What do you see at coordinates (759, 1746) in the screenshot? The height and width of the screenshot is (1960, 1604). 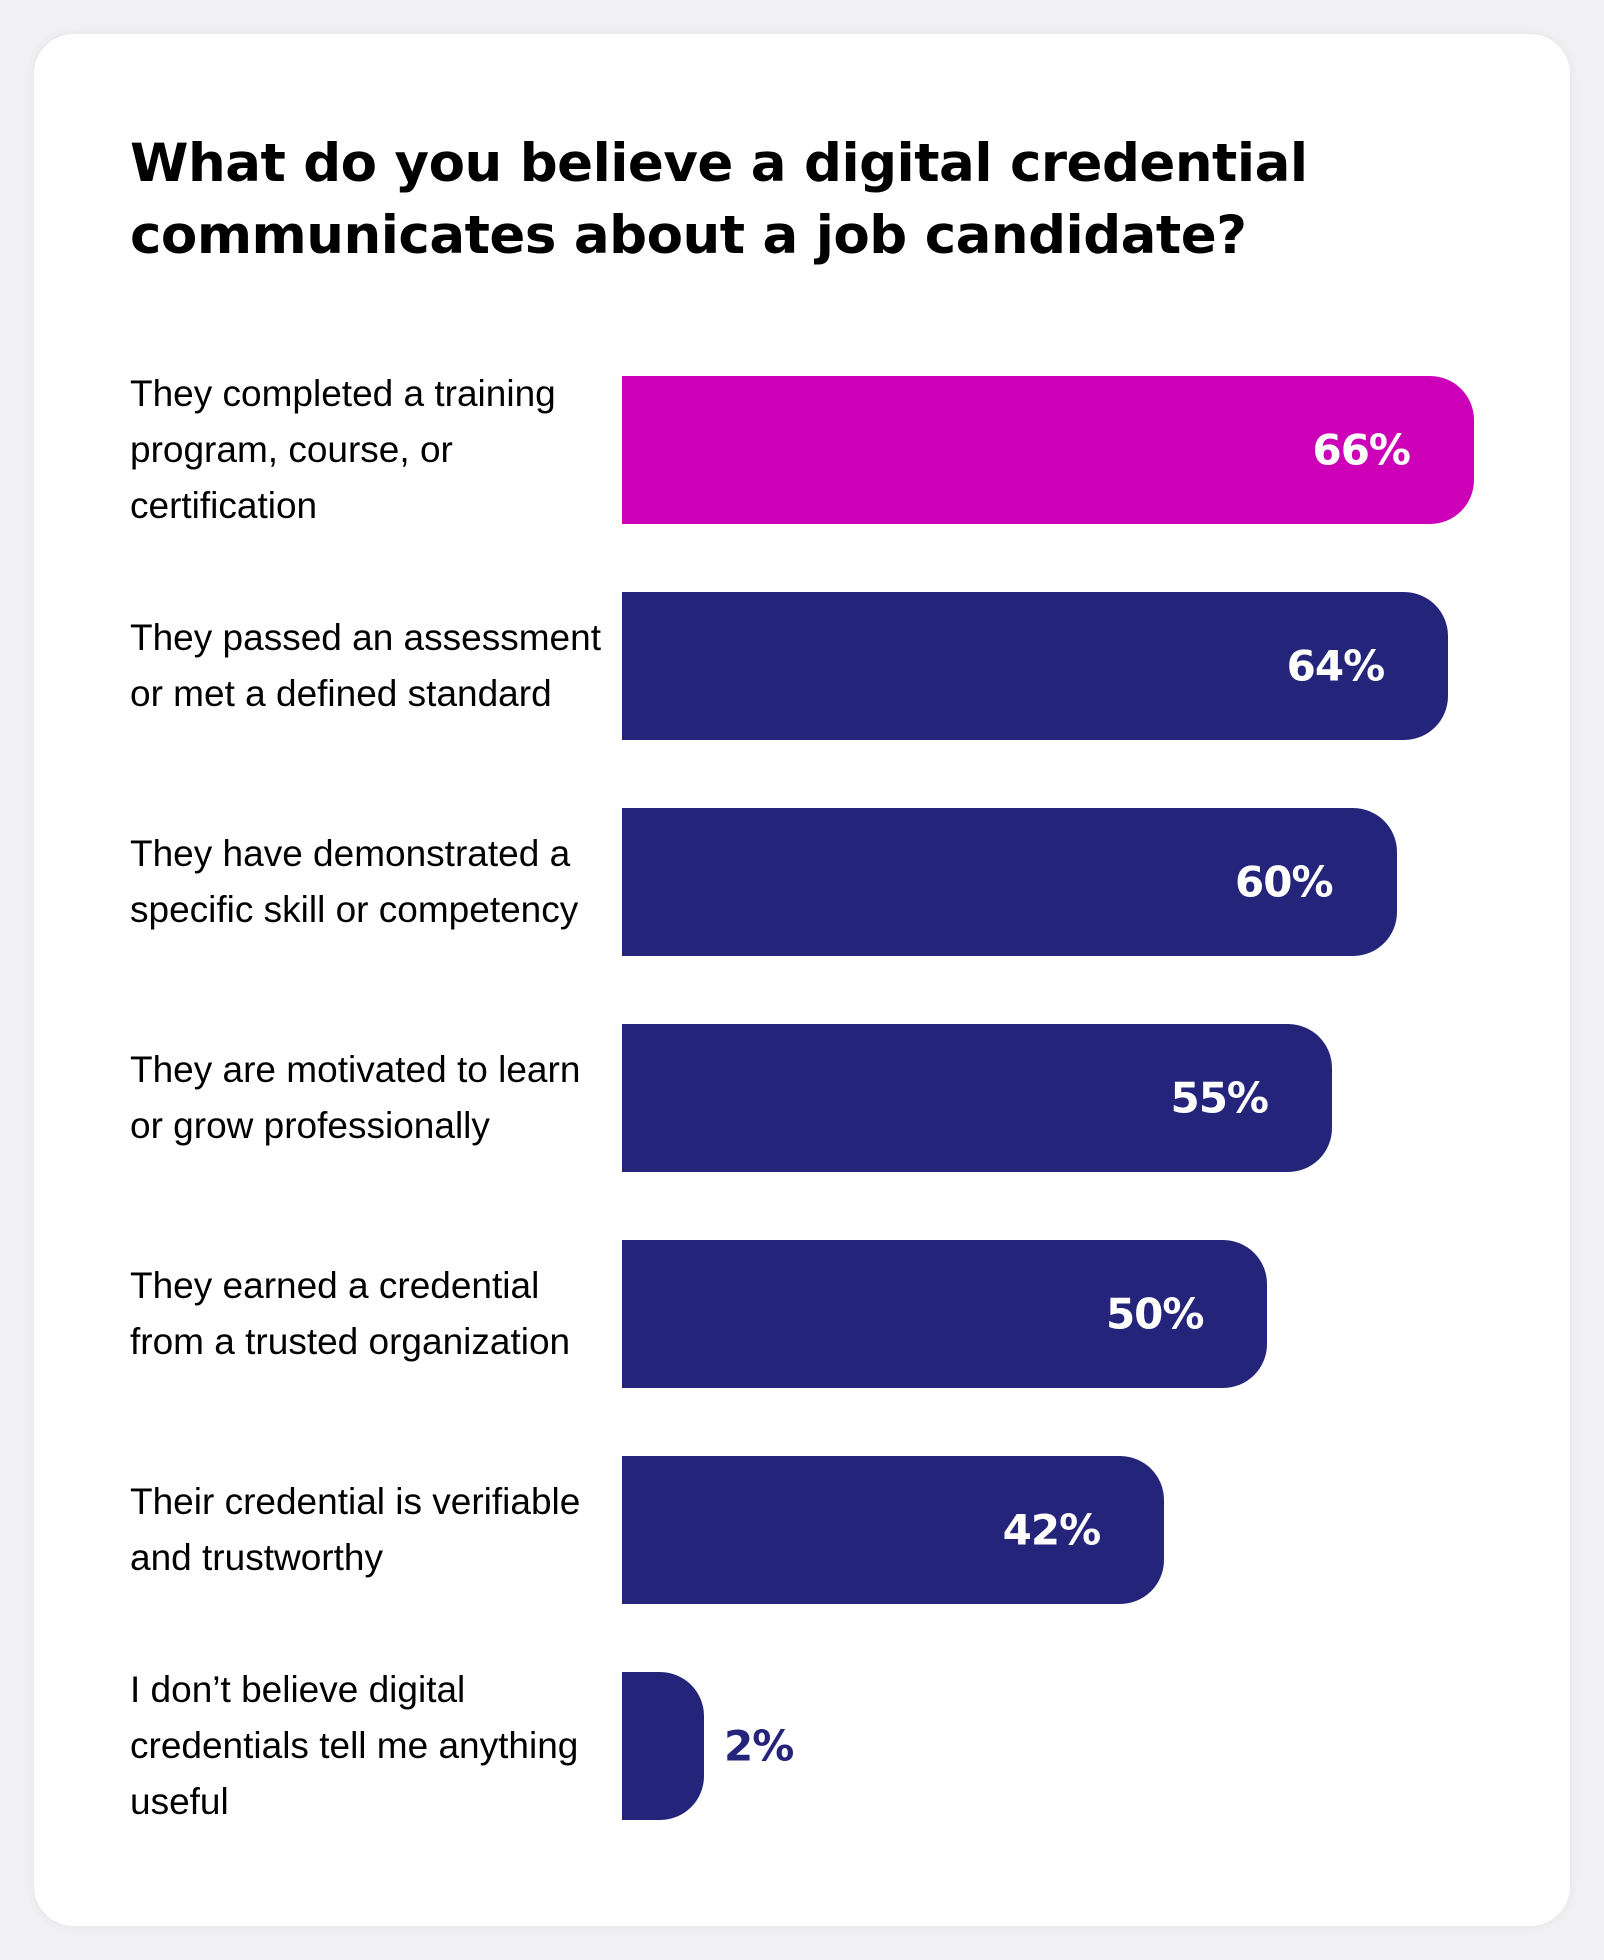 I see `value-label: 2%` at bounding box center [759, 1746].